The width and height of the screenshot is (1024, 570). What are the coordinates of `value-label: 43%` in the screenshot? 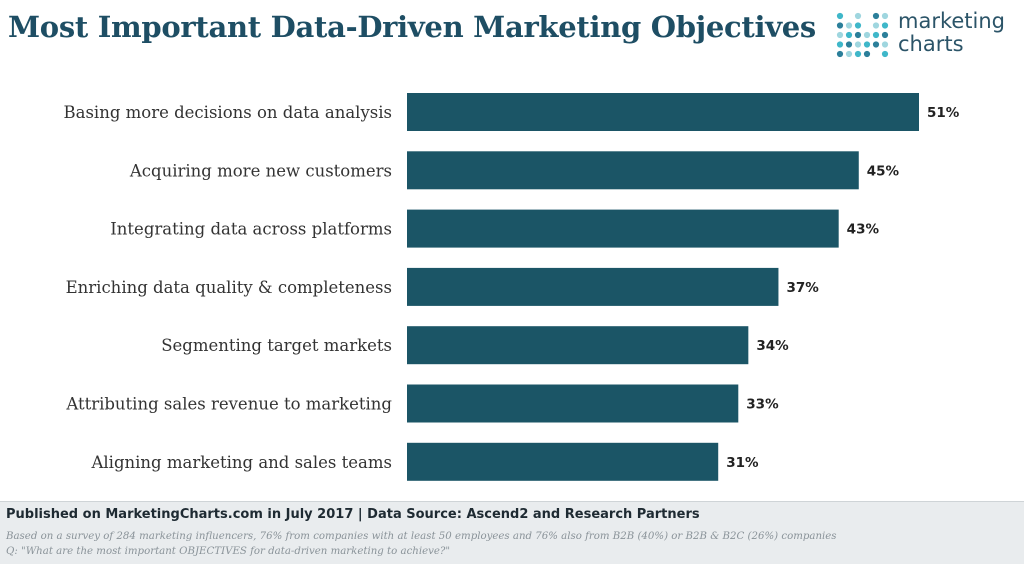 It's located at (863, 230).